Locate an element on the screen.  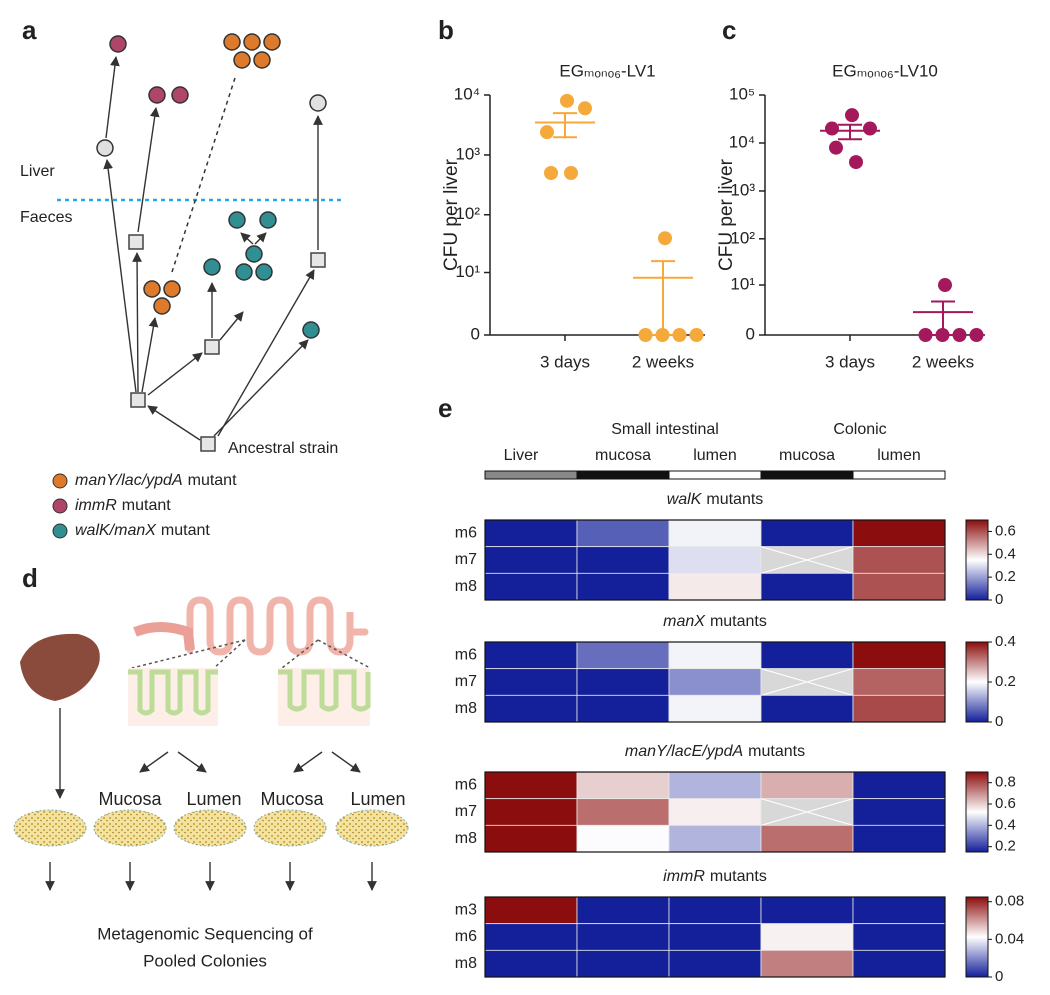
legend-label: manY/lac/ypdA mutant is located at coordinates (156, 480).